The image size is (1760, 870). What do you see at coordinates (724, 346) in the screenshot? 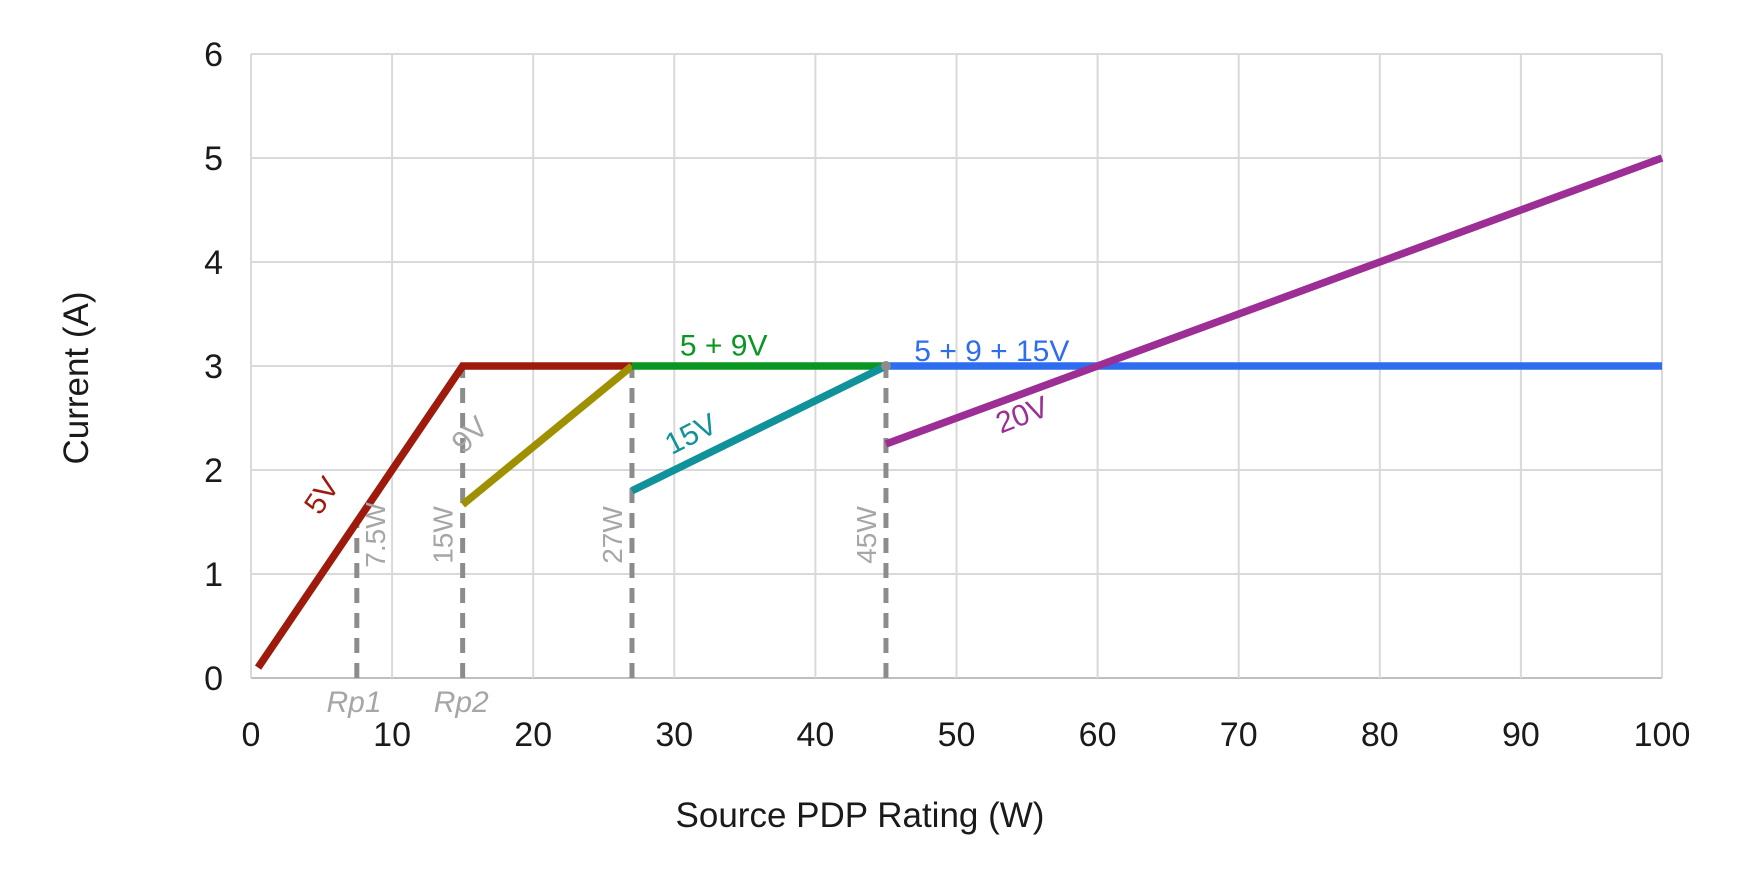
I see `series-label-5-9v: 5 + 9V` at bounding box center [724, 346].